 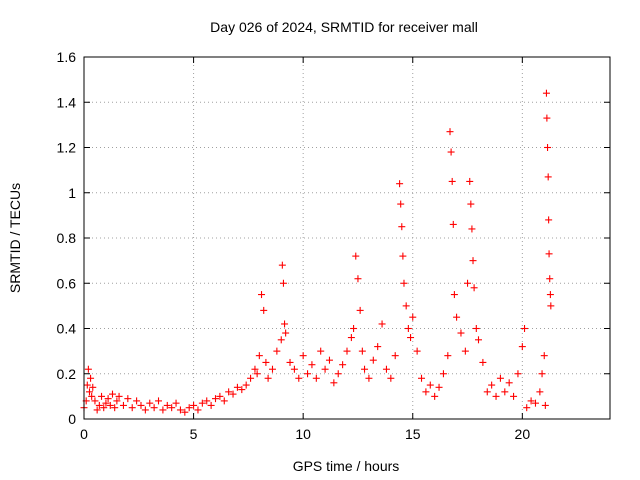 I want to click on y-tick-label: 0.2, so click(x=67, y=374).